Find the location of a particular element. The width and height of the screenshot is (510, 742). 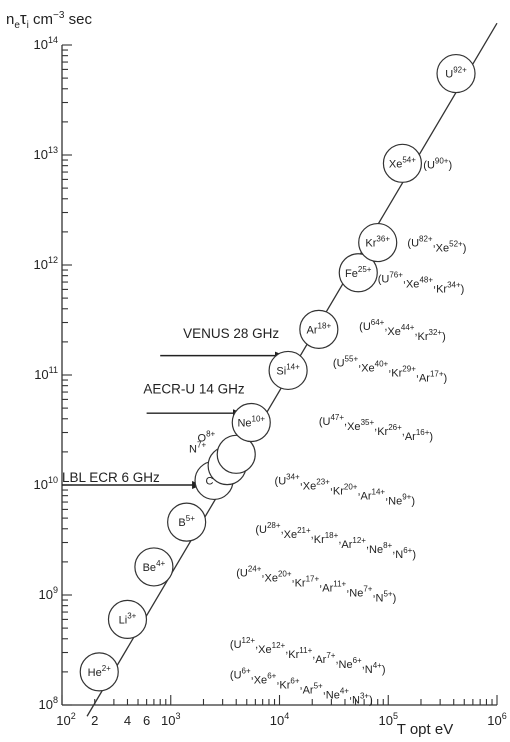

ion-label: O8+ is located at coordinates (207, 436).